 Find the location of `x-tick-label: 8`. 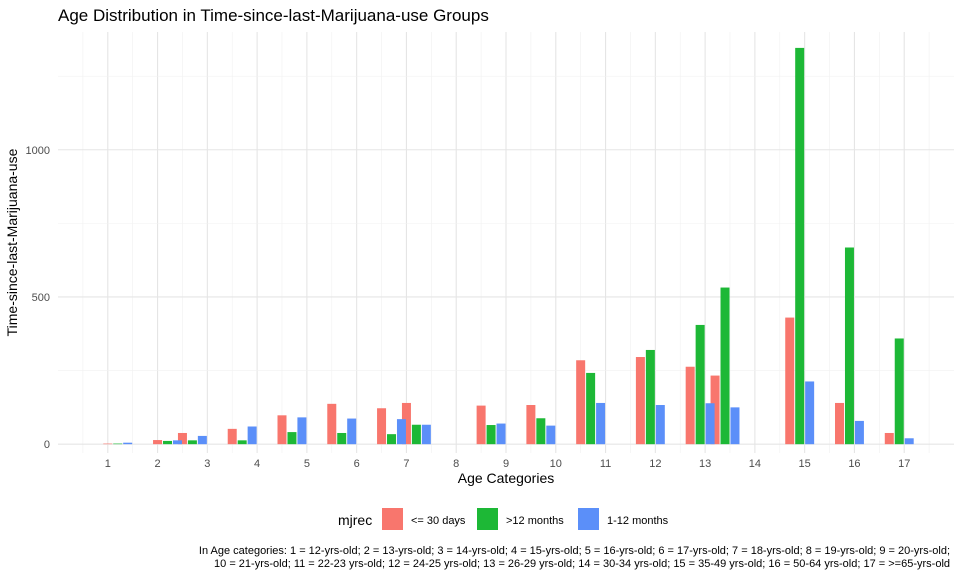

x-tick-label: 8 is located at coordinates (456, 464).